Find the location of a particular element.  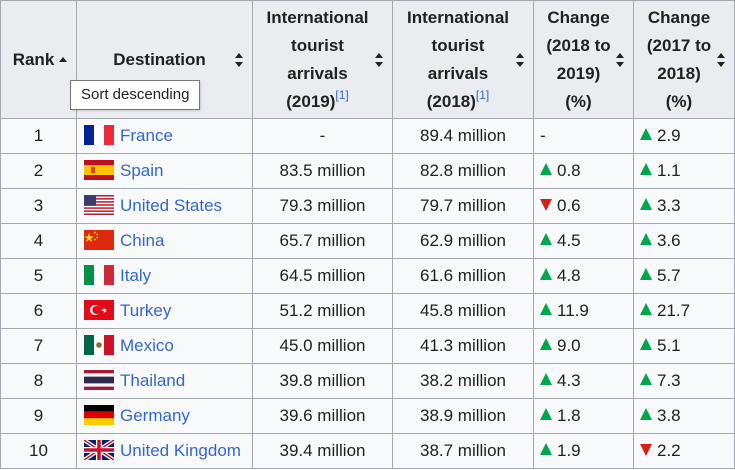

china-flag-icon is located at coordinates (99, 240).